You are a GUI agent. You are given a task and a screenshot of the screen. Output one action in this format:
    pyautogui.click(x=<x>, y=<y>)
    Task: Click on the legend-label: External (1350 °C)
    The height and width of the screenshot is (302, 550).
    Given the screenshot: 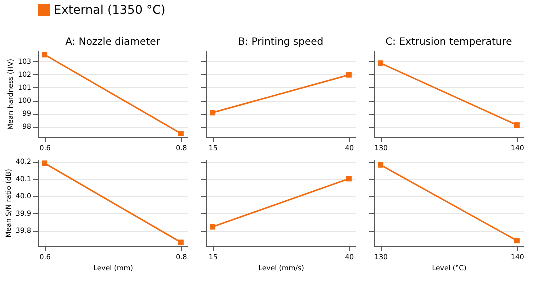 What is the action you would take?
    pyautogui.click(x=110, y=10)
    